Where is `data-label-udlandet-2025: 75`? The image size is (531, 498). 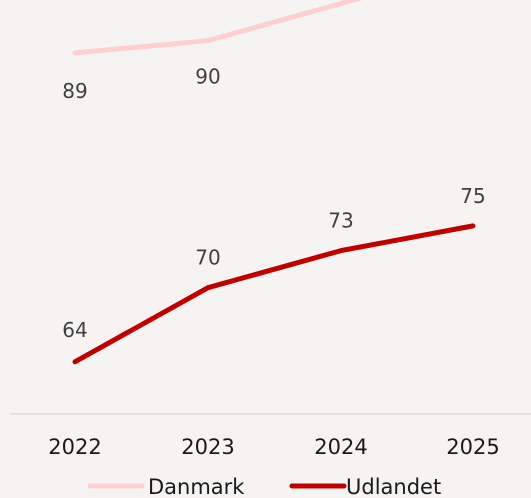
data-label-udlandet-2025: 75 is located at coordinates (472, 196).